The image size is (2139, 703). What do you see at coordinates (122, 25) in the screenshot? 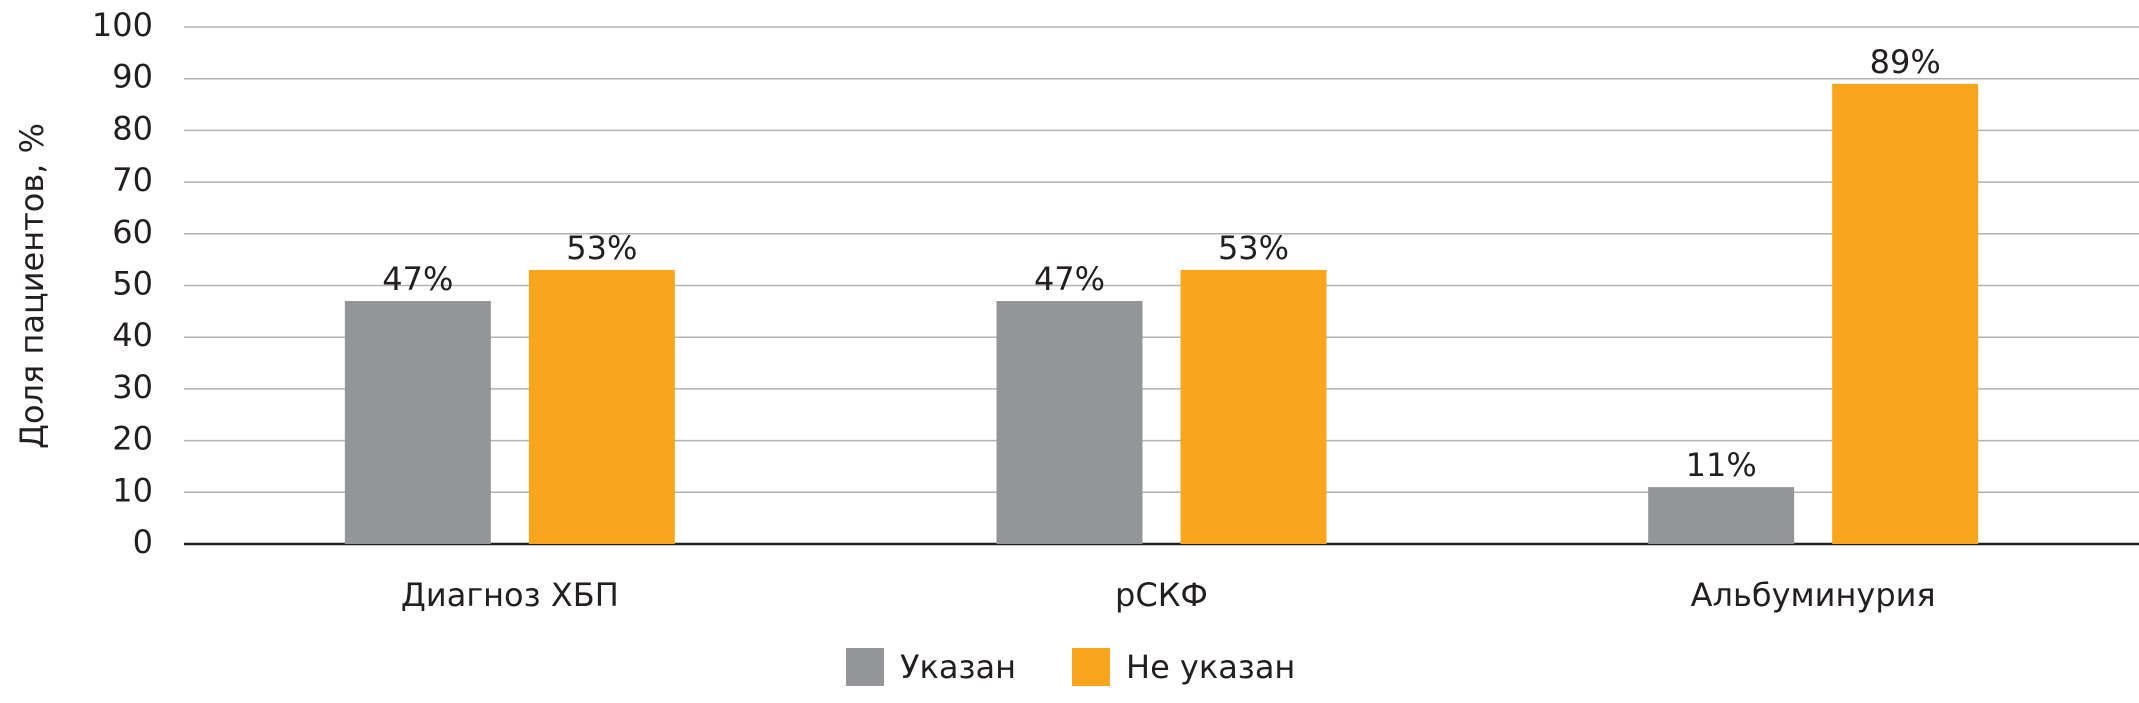
I see `y-tick-label: 100` at bounding box center [122, 25].